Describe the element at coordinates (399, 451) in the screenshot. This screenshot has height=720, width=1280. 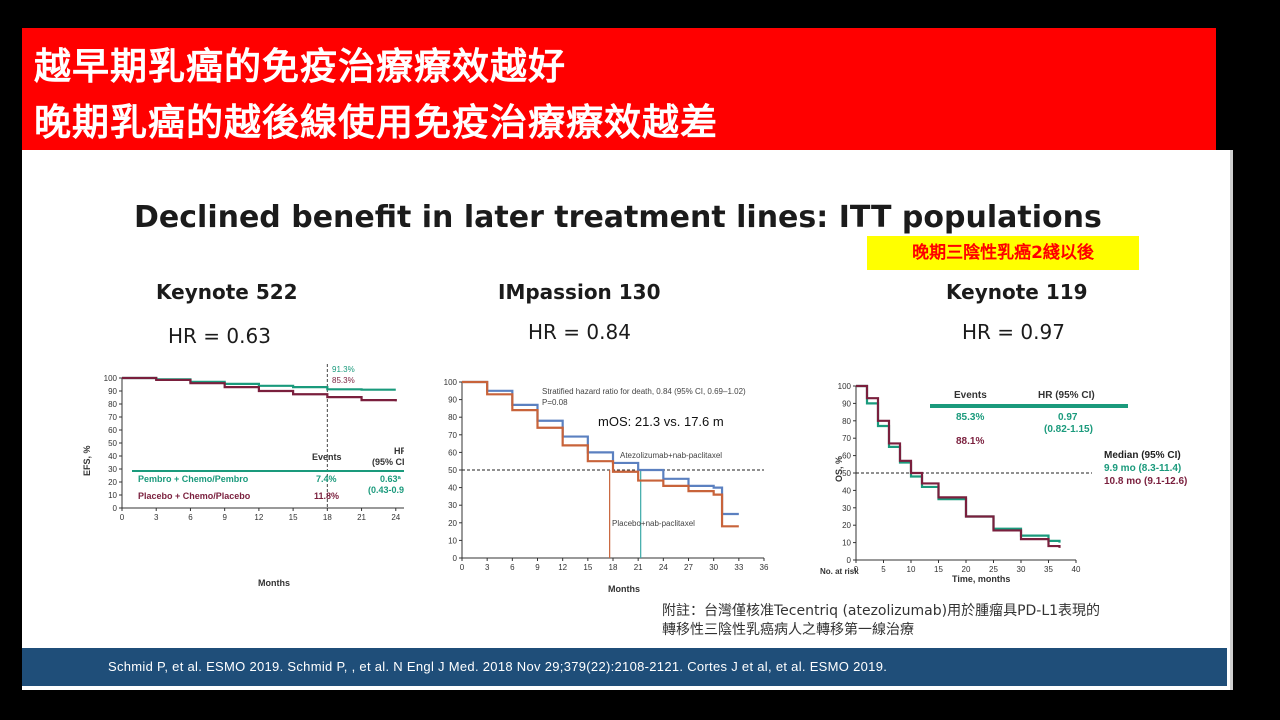
I see `hr-header: HR` at that location.